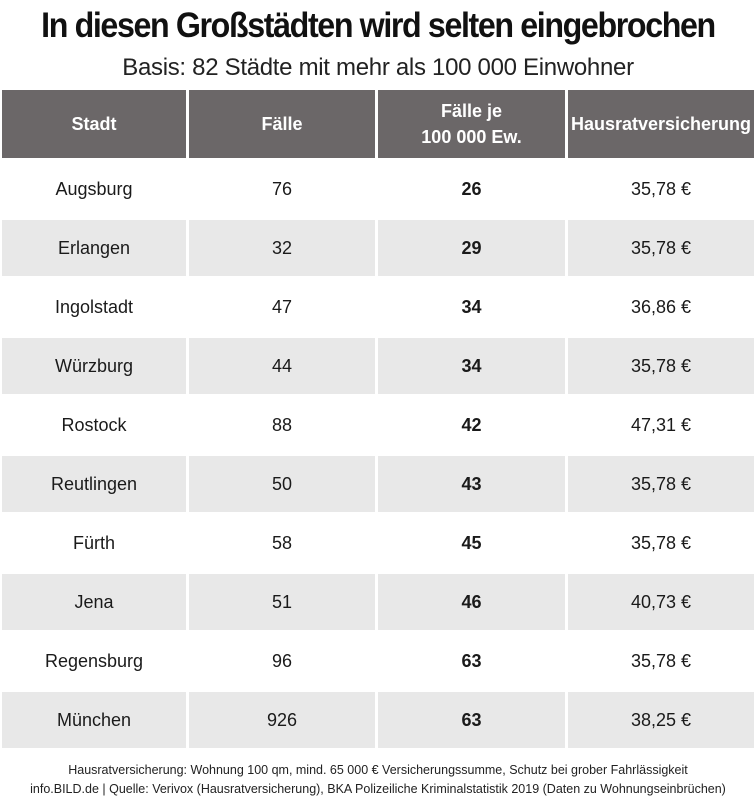  What do you see at coordinates (95, 308) in the screenshot?
I see `cell-stadt: Ingolstadt` at bounding box center [95, 308].